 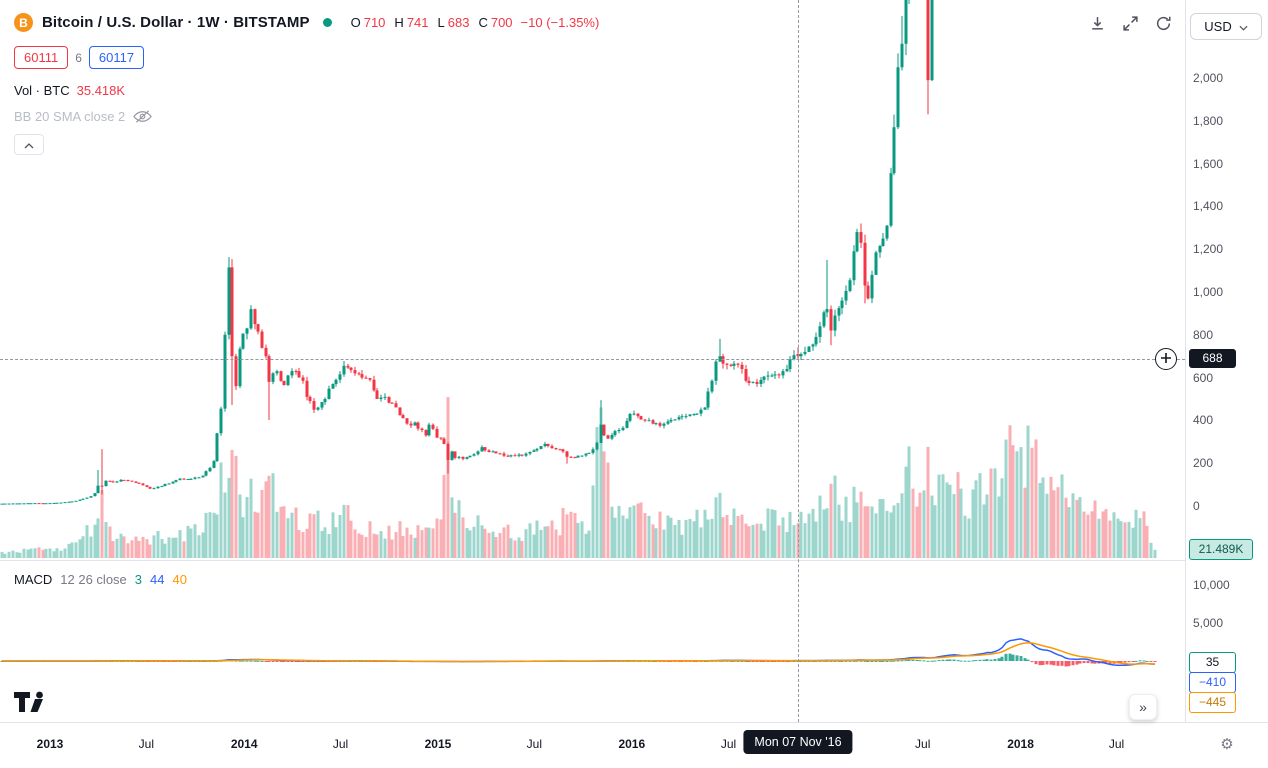 What do you see at coordinates (42, 90) in the screenshot?
I see `volume-label: Vol · BTC` at bounding box center [42, 90].